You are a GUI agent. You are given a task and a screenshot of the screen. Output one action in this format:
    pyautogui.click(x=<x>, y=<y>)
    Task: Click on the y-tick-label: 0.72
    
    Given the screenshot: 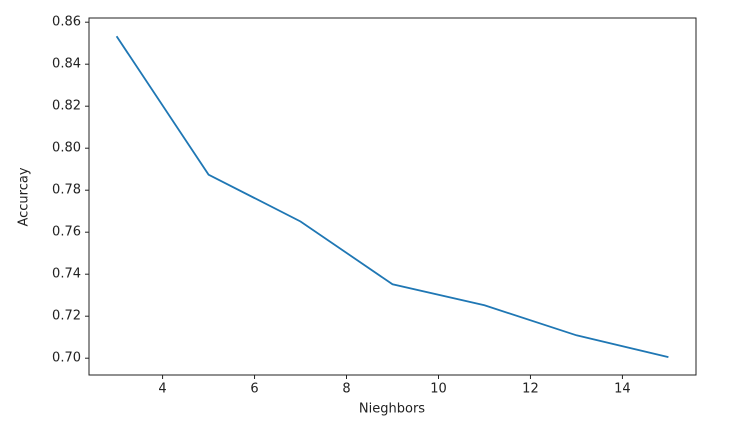 What is the action you would take?
    pyautogui.click(x=66, y=316)
    